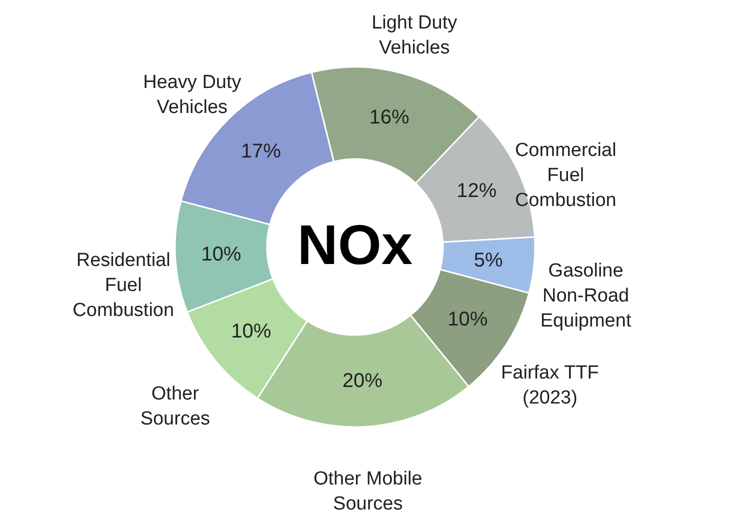 This screenshot has height=529, width=732. What do you see at coordinates (565, 175) in the screenshot?
I see `slice-label: Commercial Fuel Combustion` at bounding box center [565, 175].